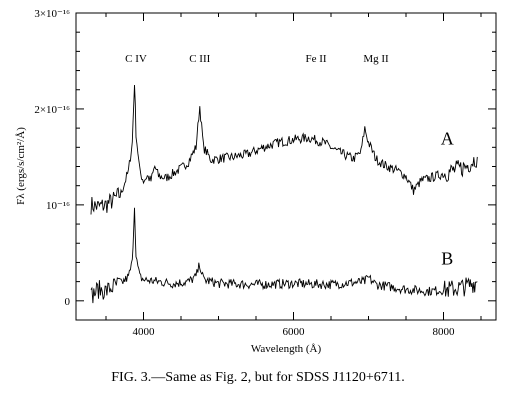 Image resolution: width=516 pixels, height=402 pixels. Describe the element at coordinates (447, 258) in the screenshot. I see `series-label: B` at that location.